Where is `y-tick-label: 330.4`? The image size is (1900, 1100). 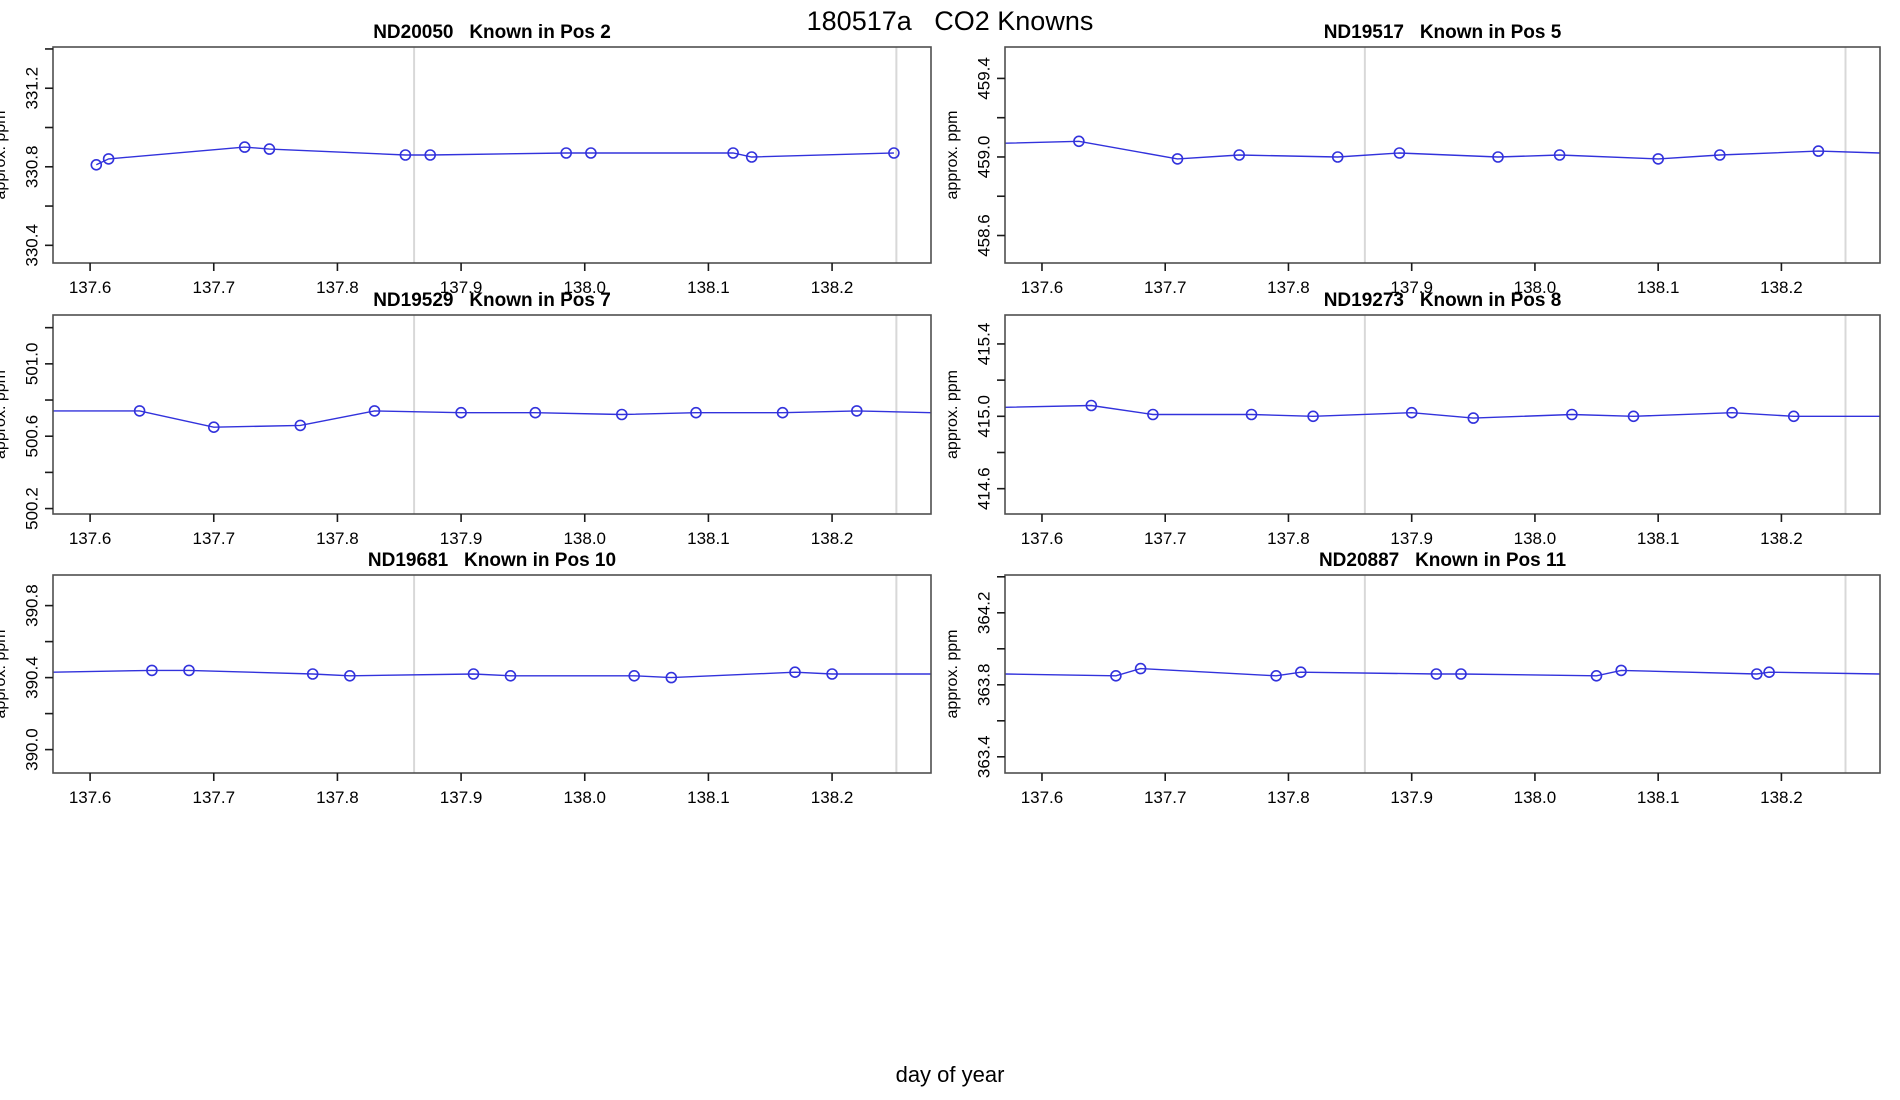 y-tick-label: 330.4 is located at coordinates (31, 245).